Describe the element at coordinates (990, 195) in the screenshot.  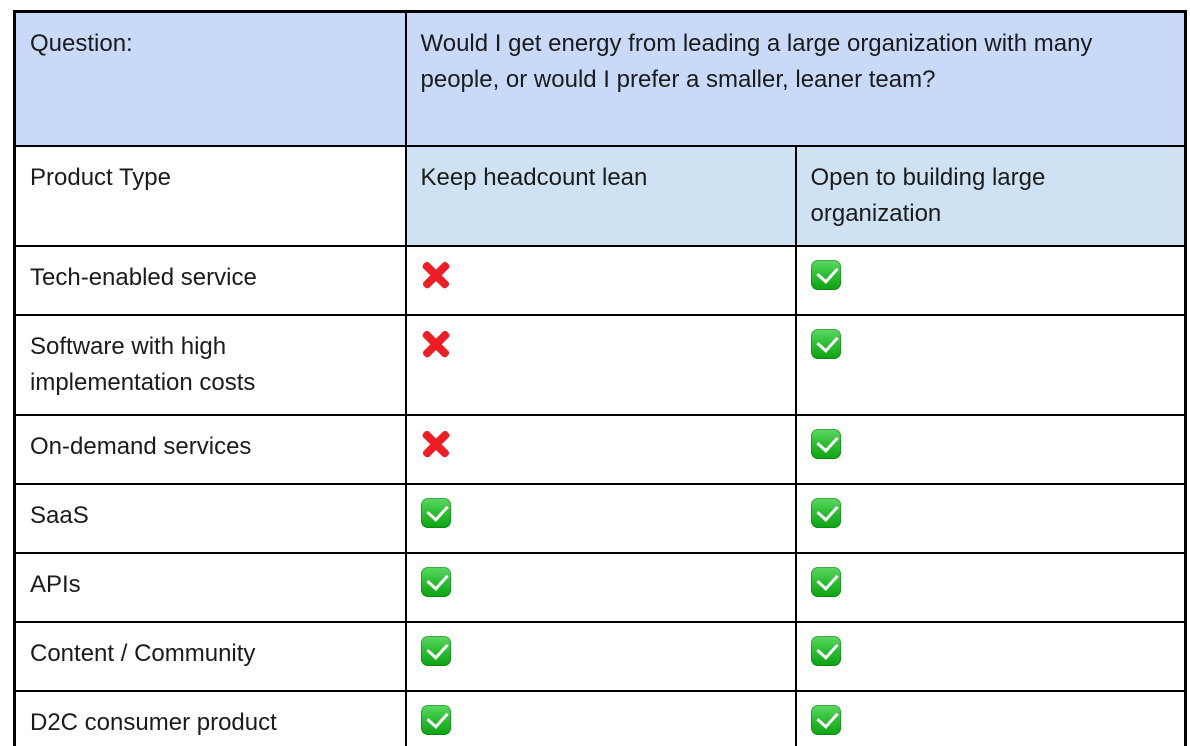
I see `column-header-large-org: Open to building large organization` at that location.